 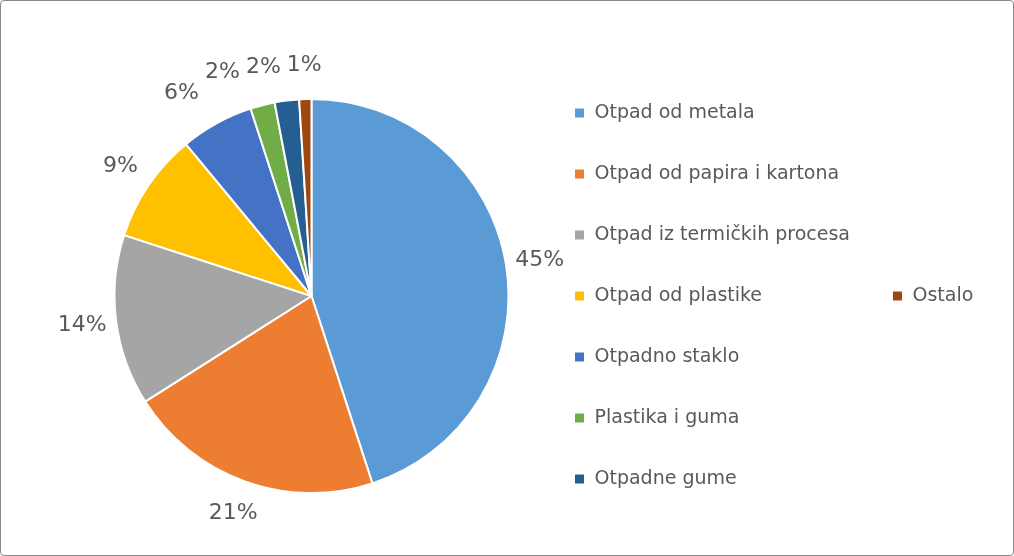 What do you see at coordinates (181, 92) in the screenshot?
I see `data-label: 6%` at bounding box center [181, 92].